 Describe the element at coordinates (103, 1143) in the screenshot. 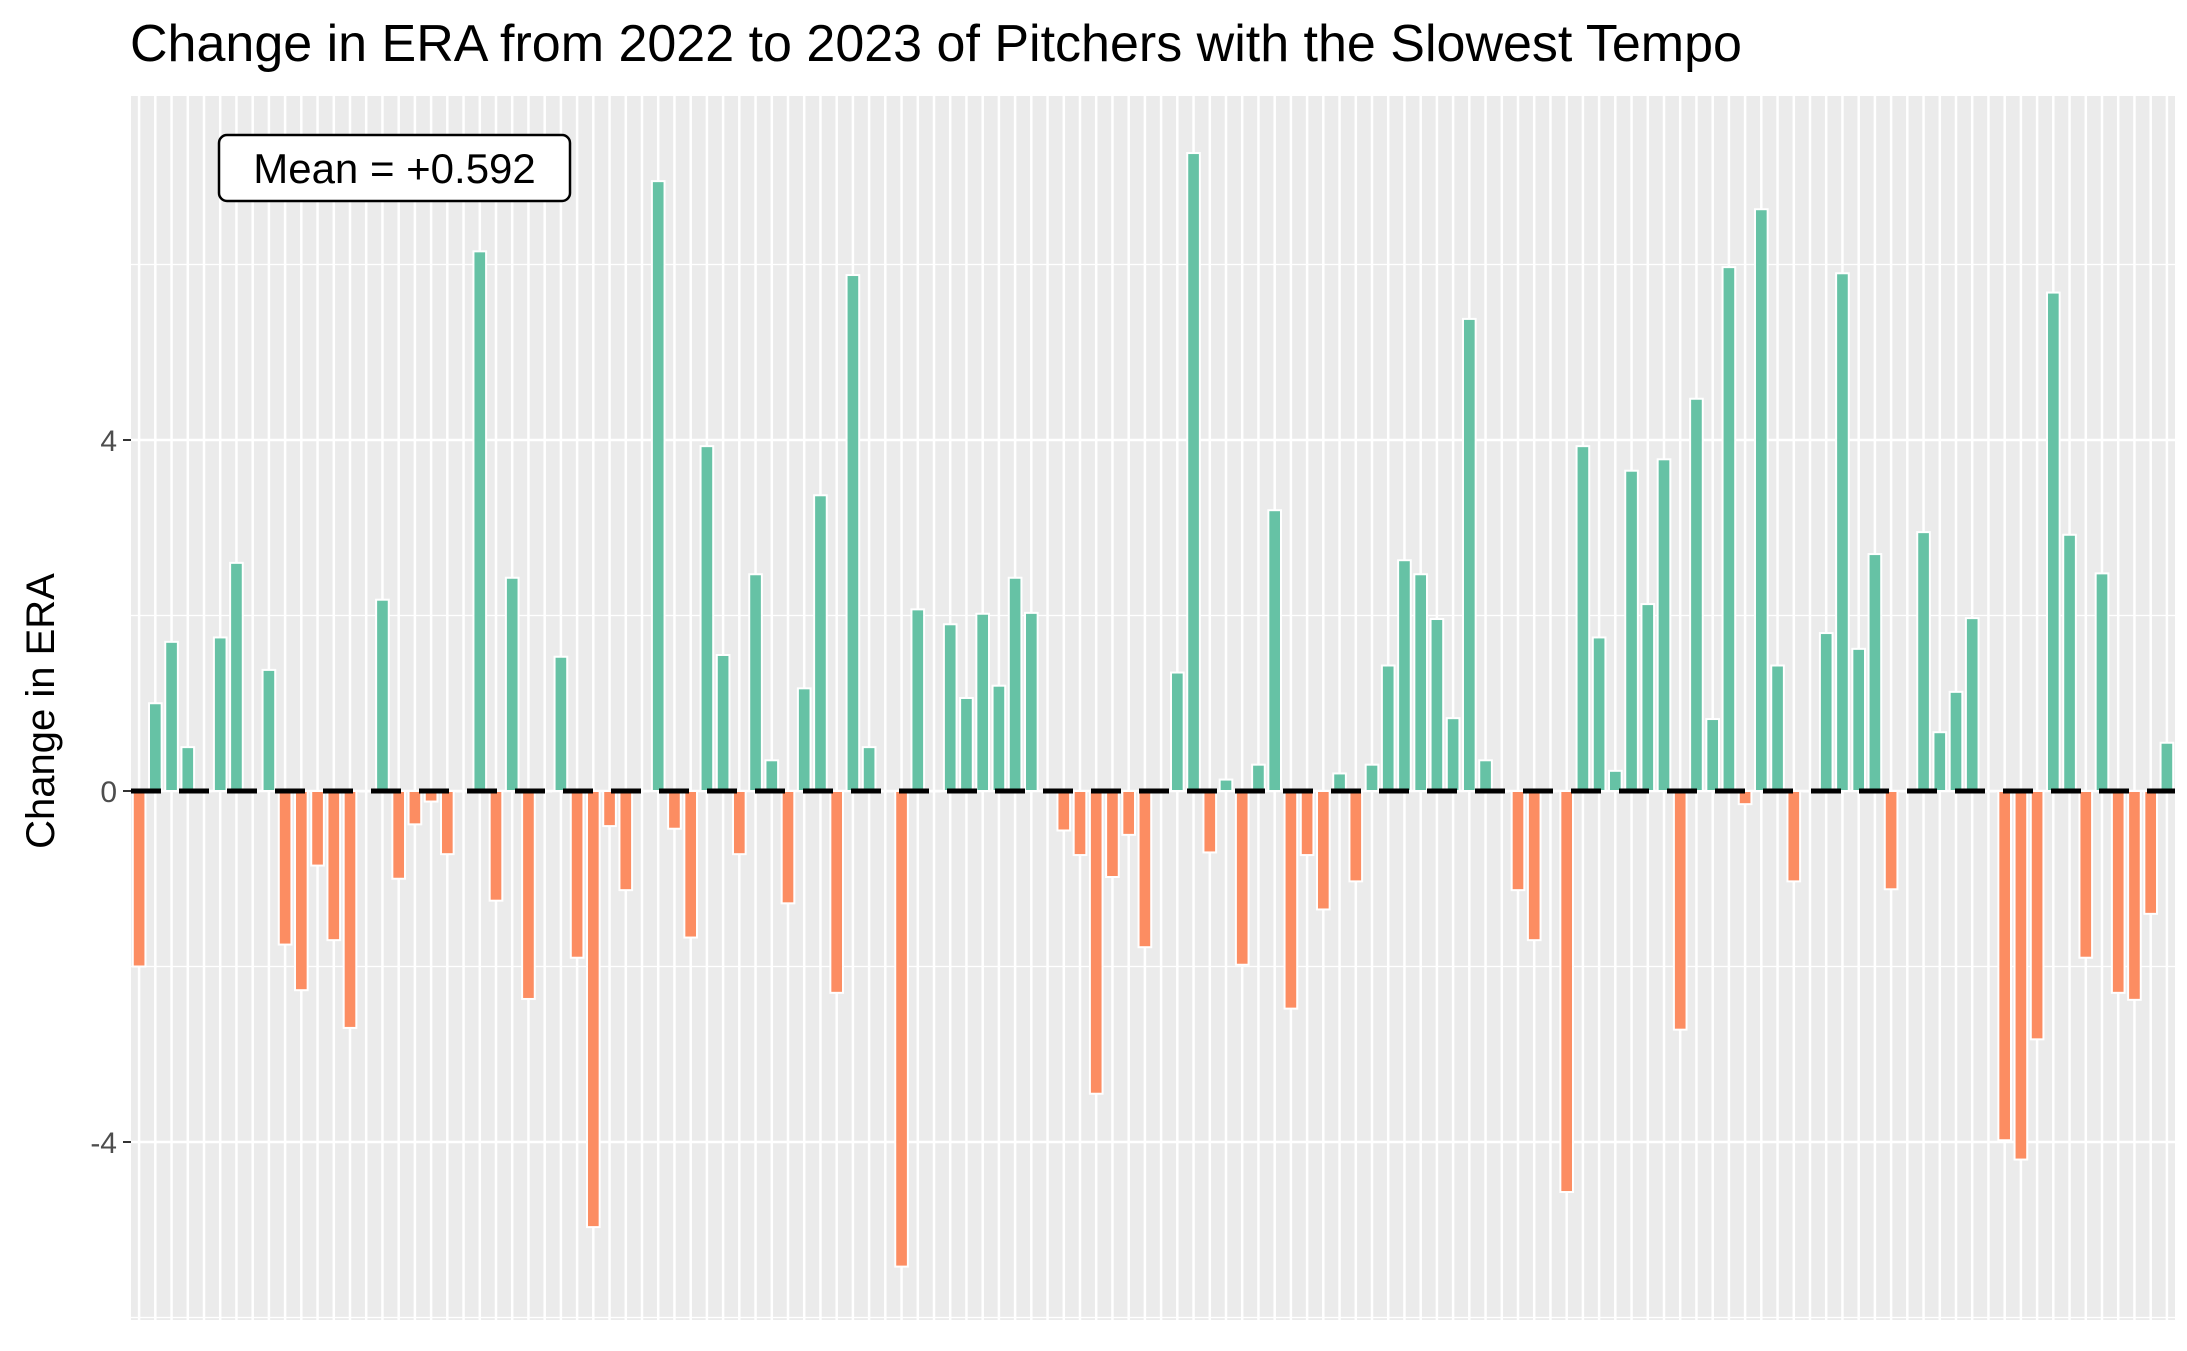

I see `y-tick-label: -4` at that location.